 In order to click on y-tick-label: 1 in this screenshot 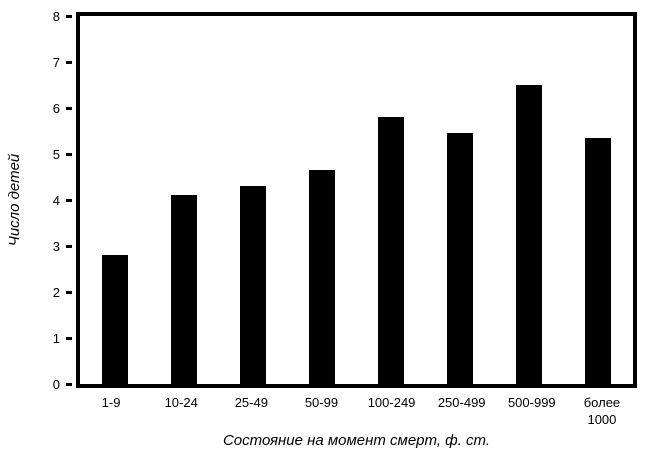, I will do `click(56, 338)`.